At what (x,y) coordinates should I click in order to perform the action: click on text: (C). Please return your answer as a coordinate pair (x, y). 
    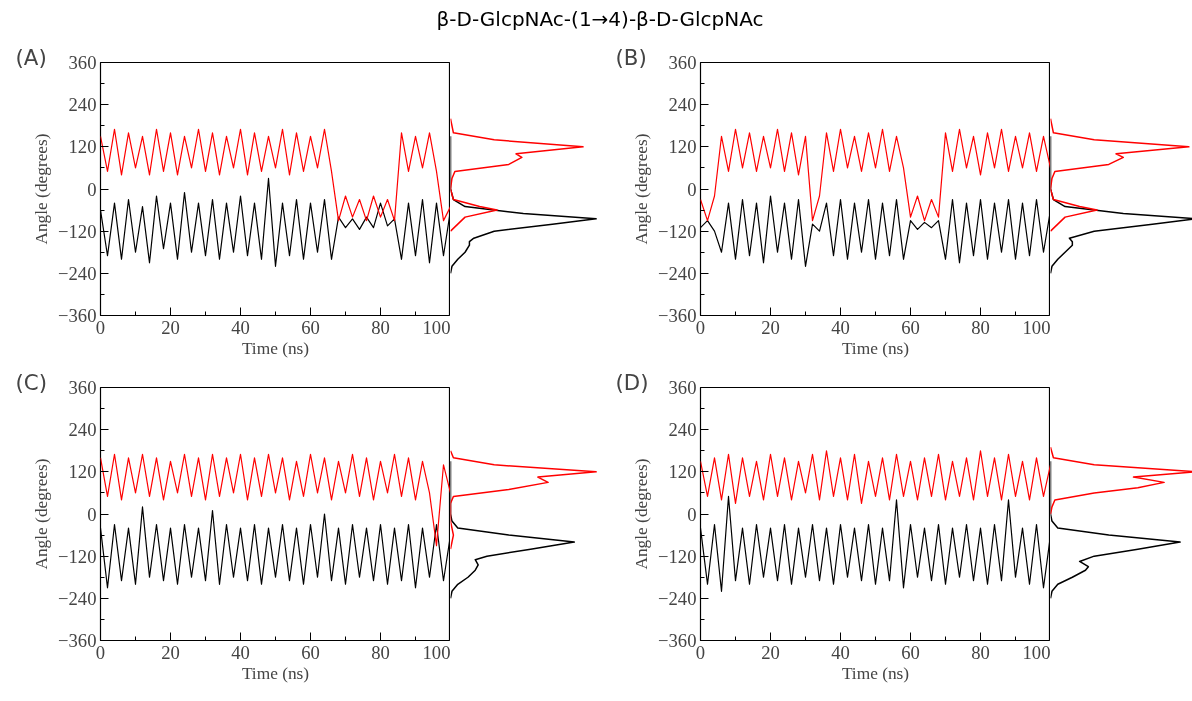
    Looking at the image, I should click on (31, 382).